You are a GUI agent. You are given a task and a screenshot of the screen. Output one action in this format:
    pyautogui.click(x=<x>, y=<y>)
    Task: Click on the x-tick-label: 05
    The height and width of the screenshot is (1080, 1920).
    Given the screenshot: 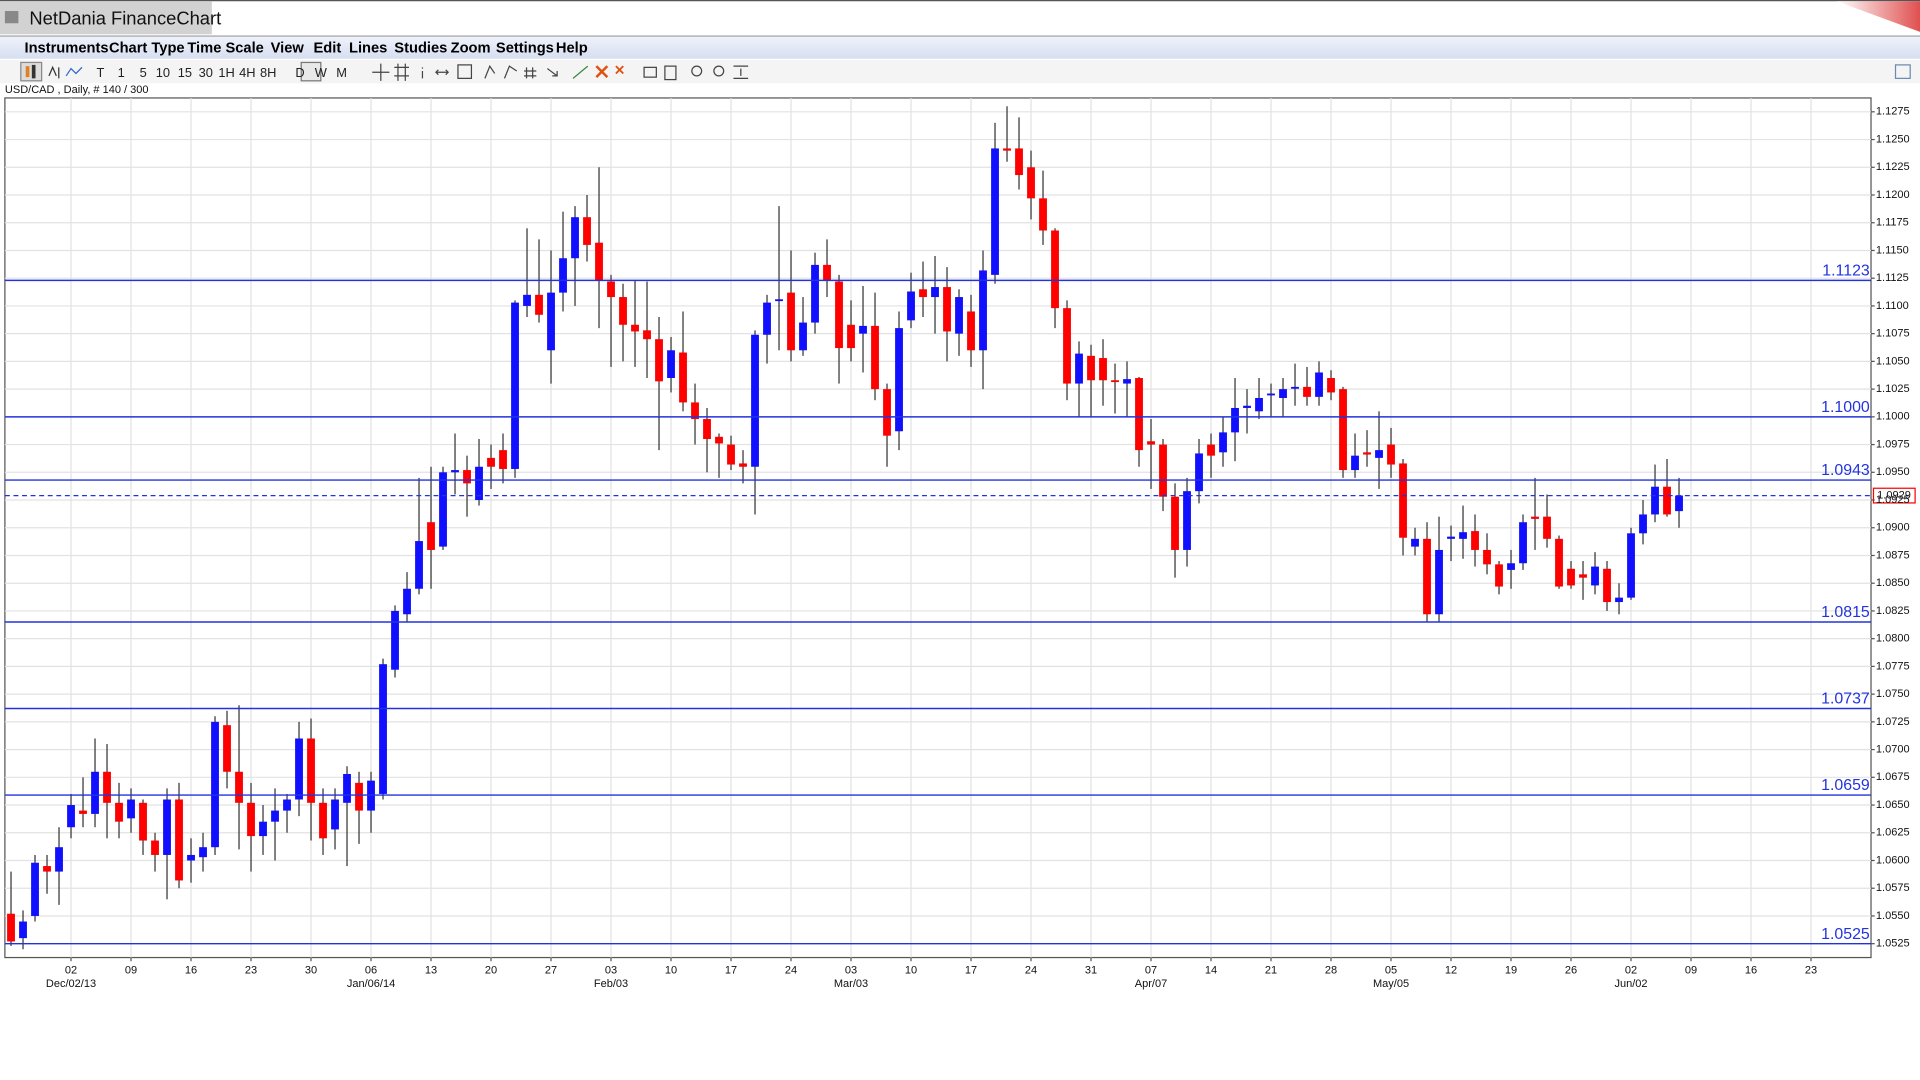 What is the action you would take?
    pyautogui.click(x=1391, y=970)
    